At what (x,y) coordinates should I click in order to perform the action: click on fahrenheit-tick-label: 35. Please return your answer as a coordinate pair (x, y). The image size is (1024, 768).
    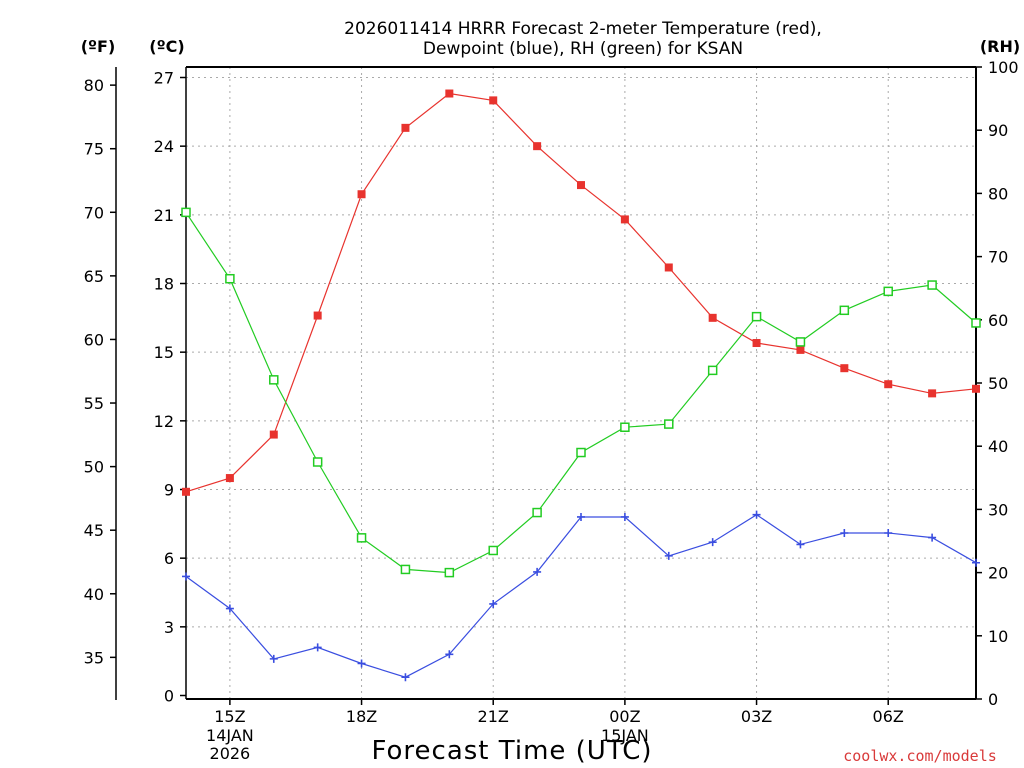
    Looking at the image, I should click on (94, 657).